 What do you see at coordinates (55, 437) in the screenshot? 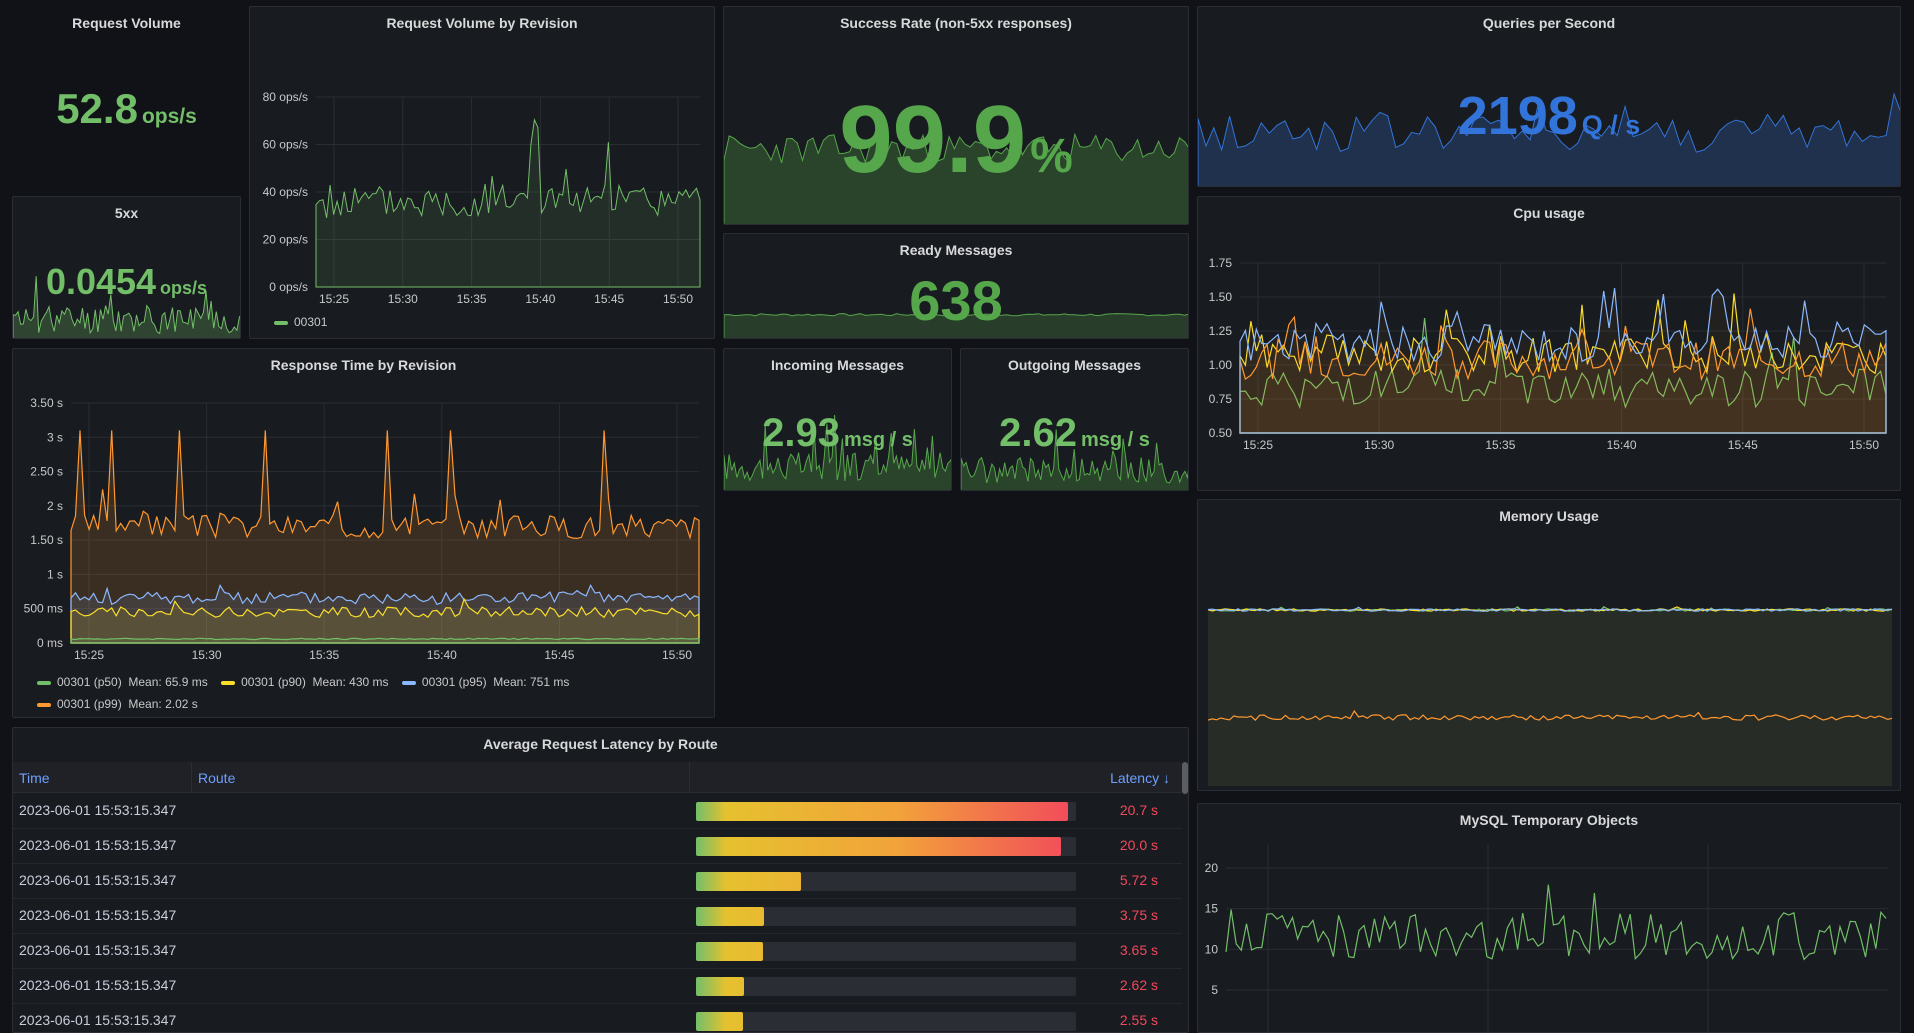
I see `y-tick-label: 3 s` at bounding box center [55, 437].